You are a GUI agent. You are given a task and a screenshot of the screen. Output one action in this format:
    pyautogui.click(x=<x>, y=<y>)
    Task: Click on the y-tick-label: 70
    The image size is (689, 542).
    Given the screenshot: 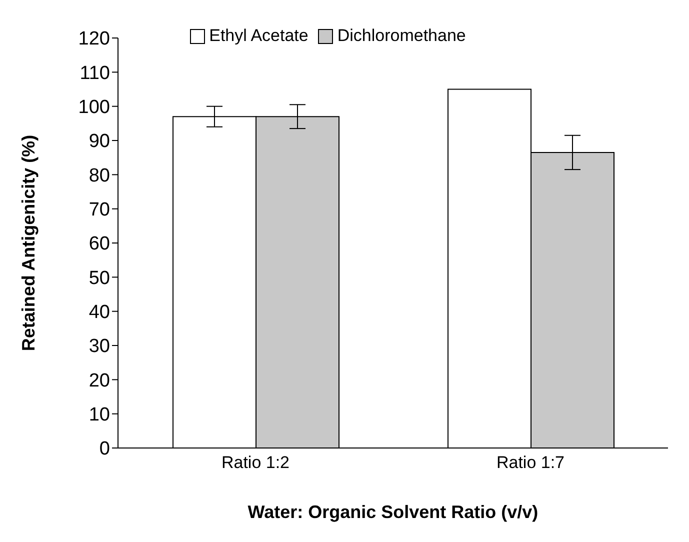 What is the action you would take?
    pyautogui.click(x=99, y=210)
    